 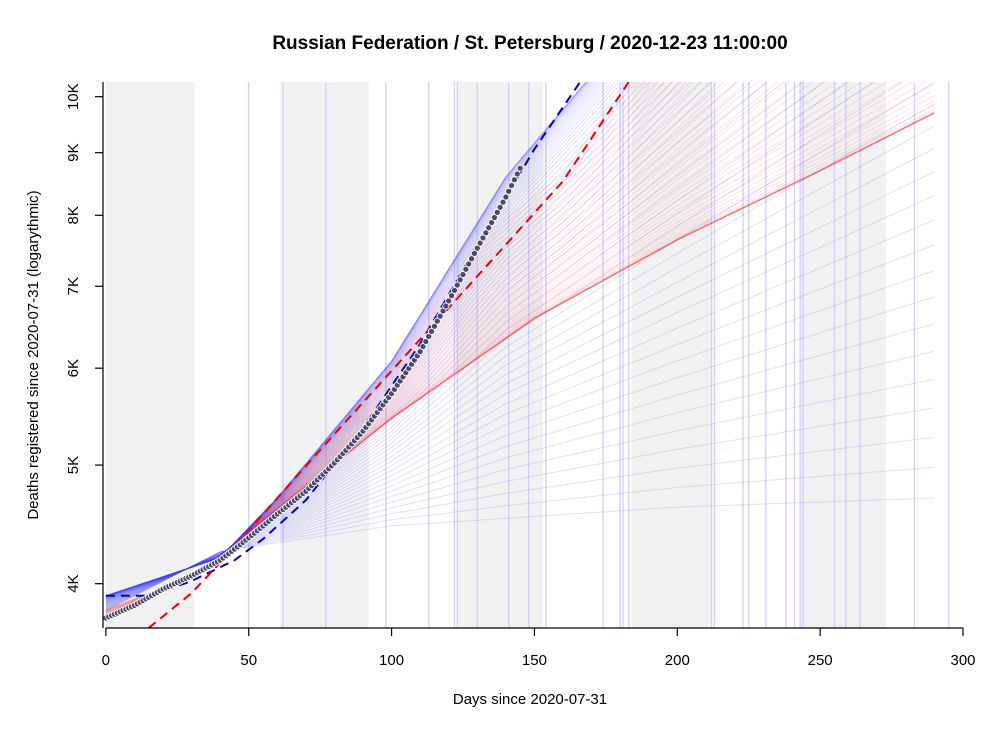 What do you see at coordinates (677, 660) in the screenshot?
I see `x-tick-label: 200` at bounding box center [677, 660].